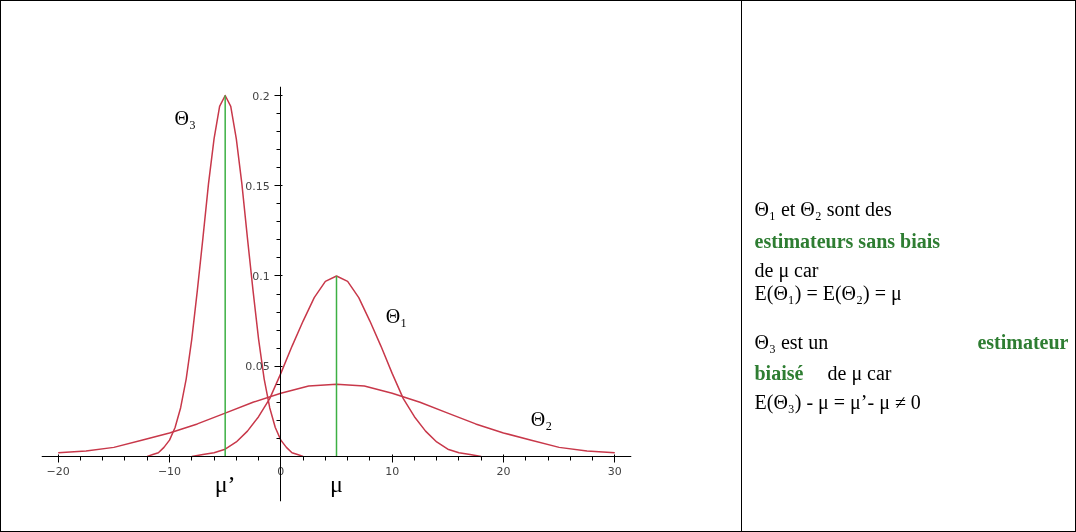 The width and height of the screenshot is (1076, 532). What do you see at coordinates (58, 472) in the screenshot?
I see `x-tick-label: −20` at bounding box center [58, 472].